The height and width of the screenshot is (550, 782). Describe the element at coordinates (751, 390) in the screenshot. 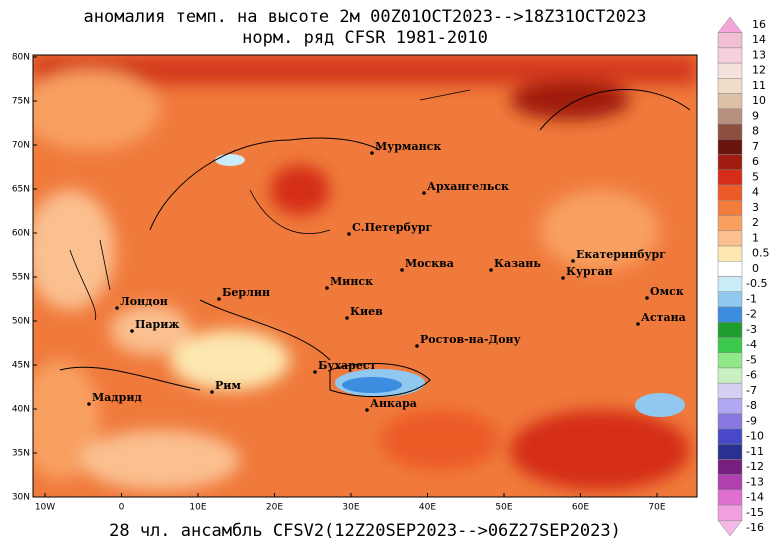

I see `colorbar-label: -7` at that location.